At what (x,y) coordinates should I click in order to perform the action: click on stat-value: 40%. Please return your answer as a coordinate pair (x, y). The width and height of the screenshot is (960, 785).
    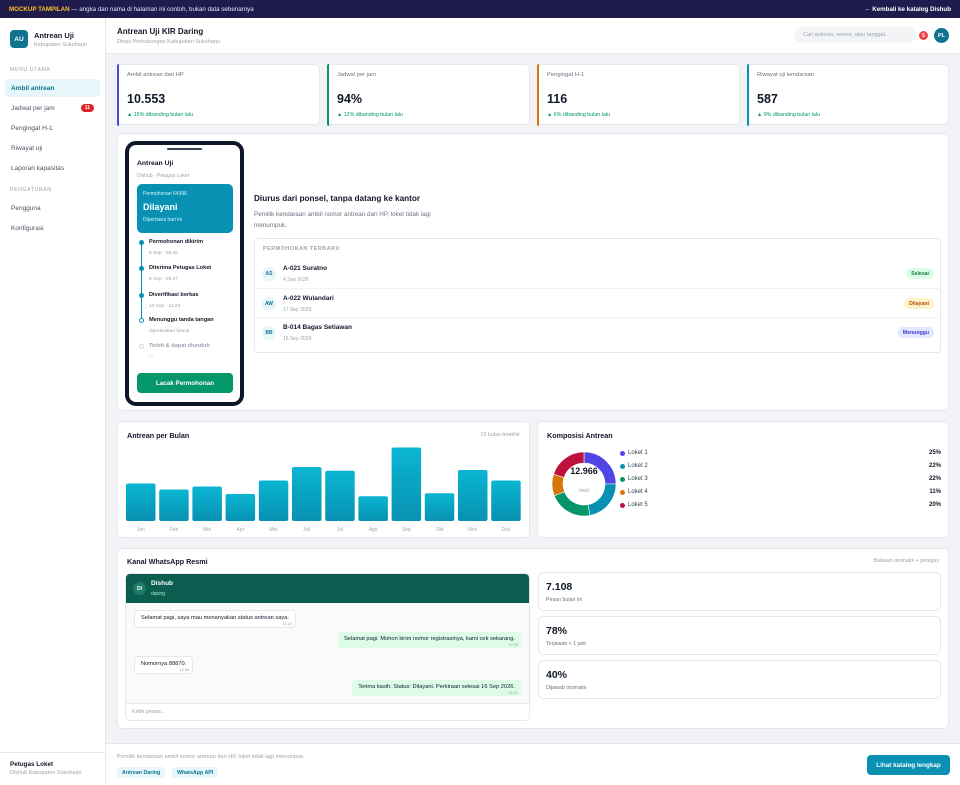
    Looking at the image, I should click on (557, 675).